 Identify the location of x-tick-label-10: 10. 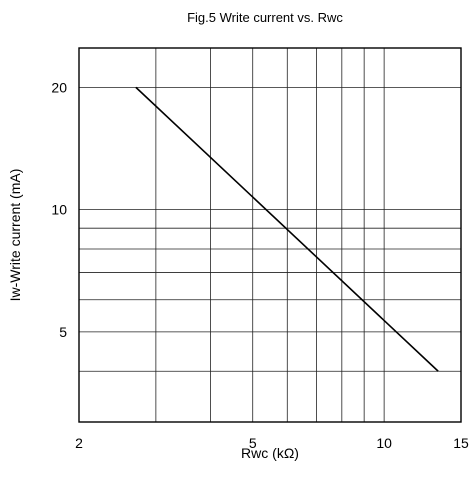
(384, 443).